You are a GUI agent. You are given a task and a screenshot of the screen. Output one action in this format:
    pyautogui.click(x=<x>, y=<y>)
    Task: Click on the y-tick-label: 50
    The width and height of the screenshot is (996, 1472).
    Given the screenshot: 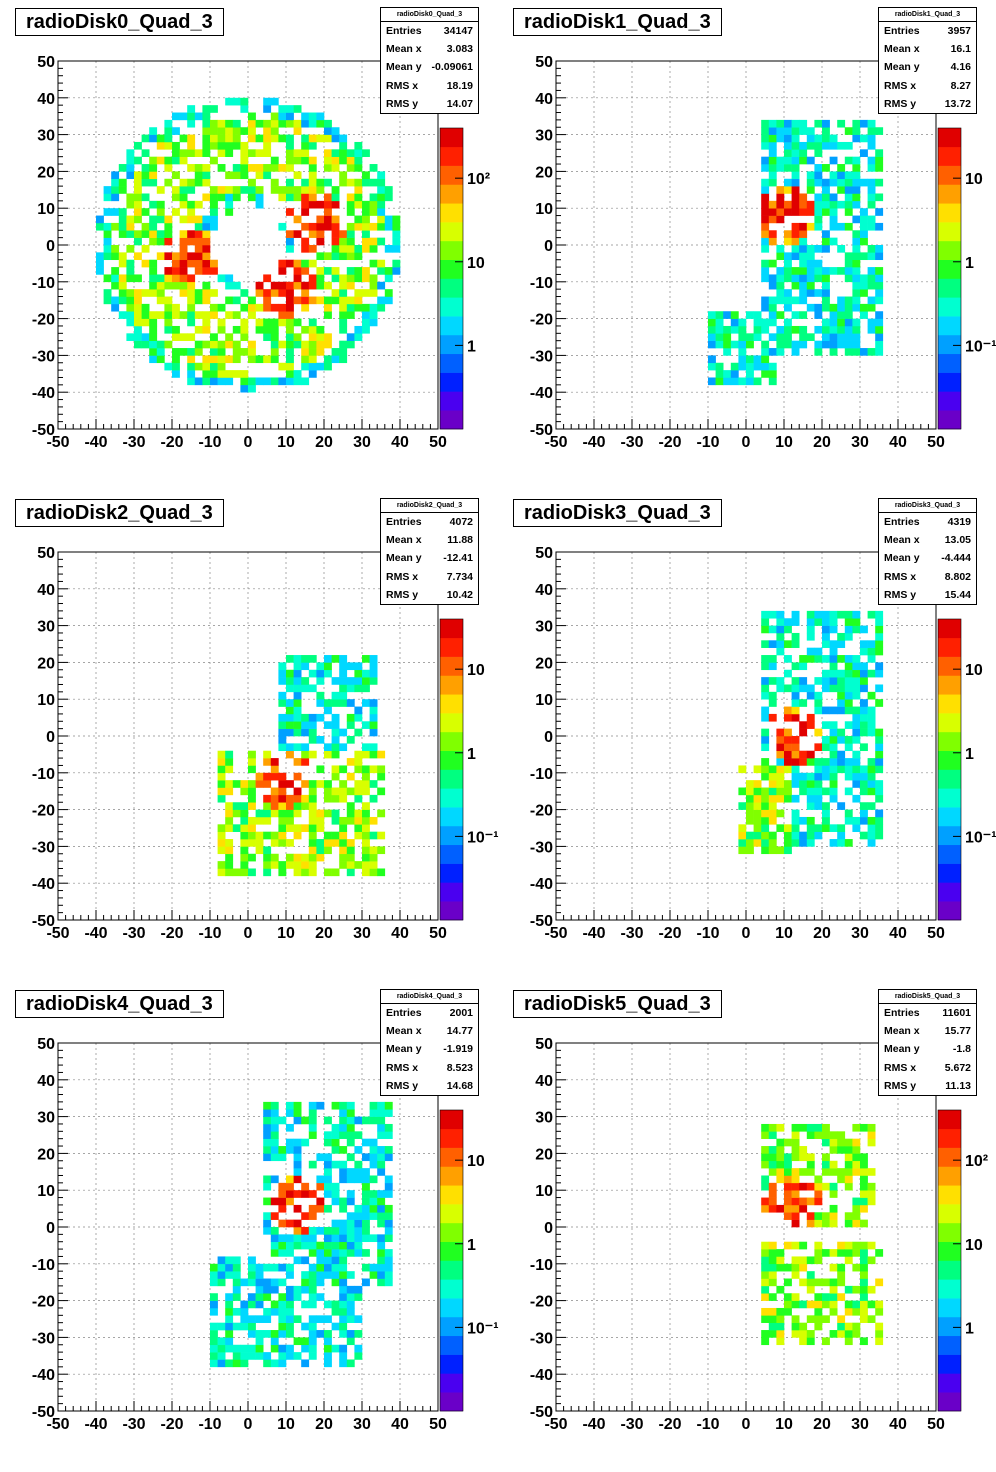 What is the action you would take?
    pyautogui.click(x=544, y=62)
    